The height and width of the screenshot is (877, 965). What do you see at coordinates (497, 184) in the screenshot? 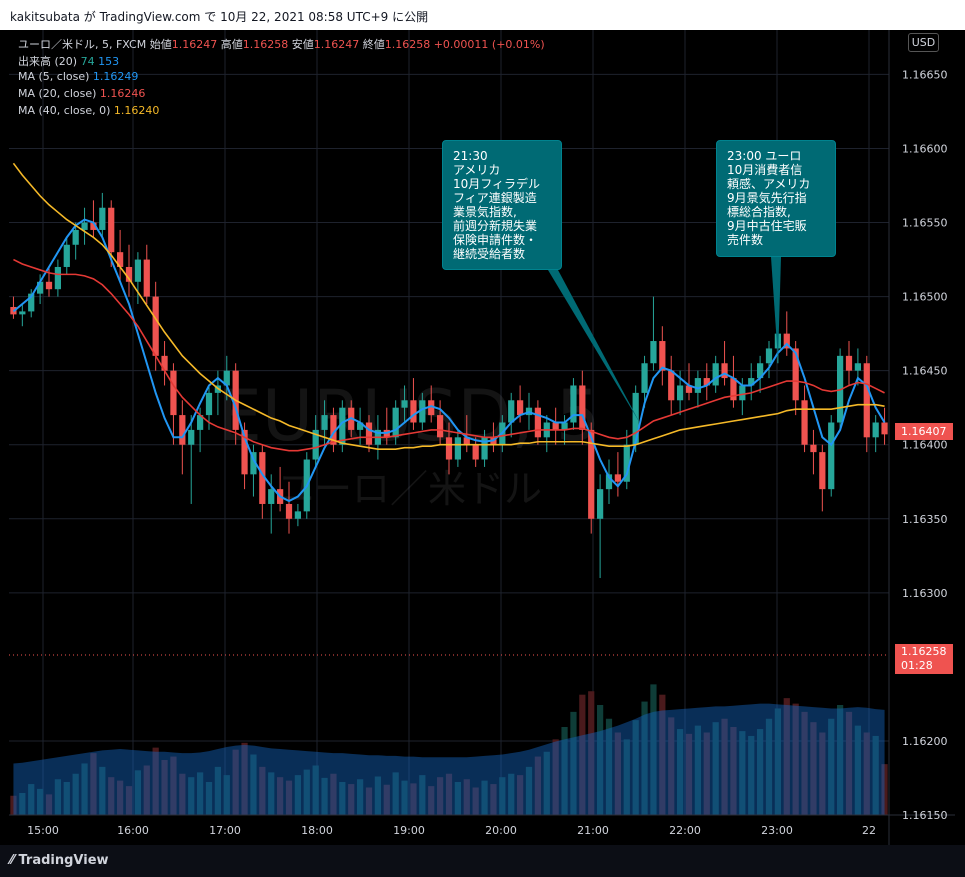
I see `callout-line: 10月フィラデル` at bounding box center [497, 184].